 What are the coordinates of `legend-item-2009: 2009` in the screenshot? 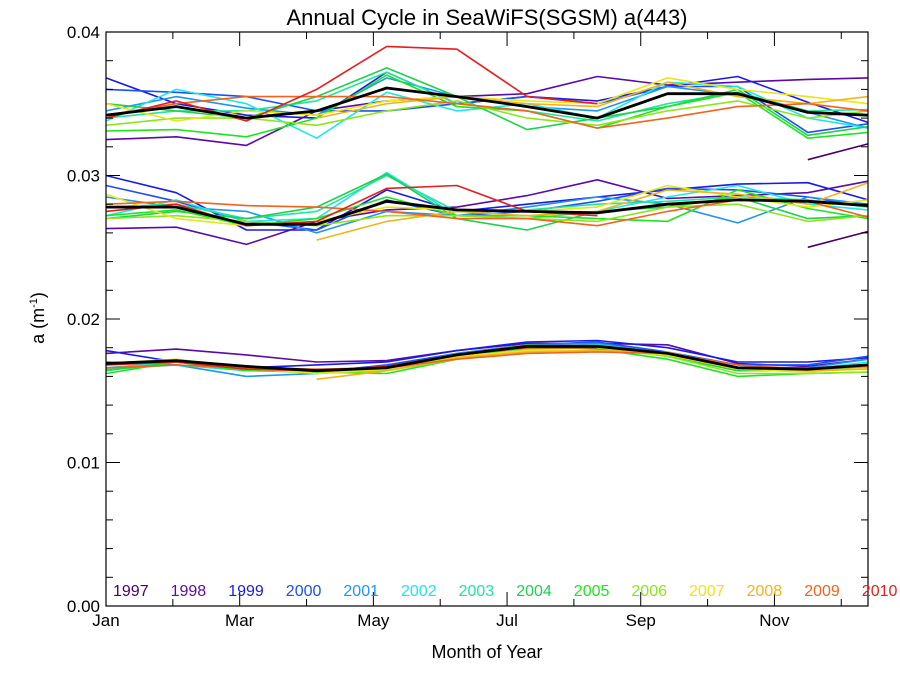 It's located at (822, 591).